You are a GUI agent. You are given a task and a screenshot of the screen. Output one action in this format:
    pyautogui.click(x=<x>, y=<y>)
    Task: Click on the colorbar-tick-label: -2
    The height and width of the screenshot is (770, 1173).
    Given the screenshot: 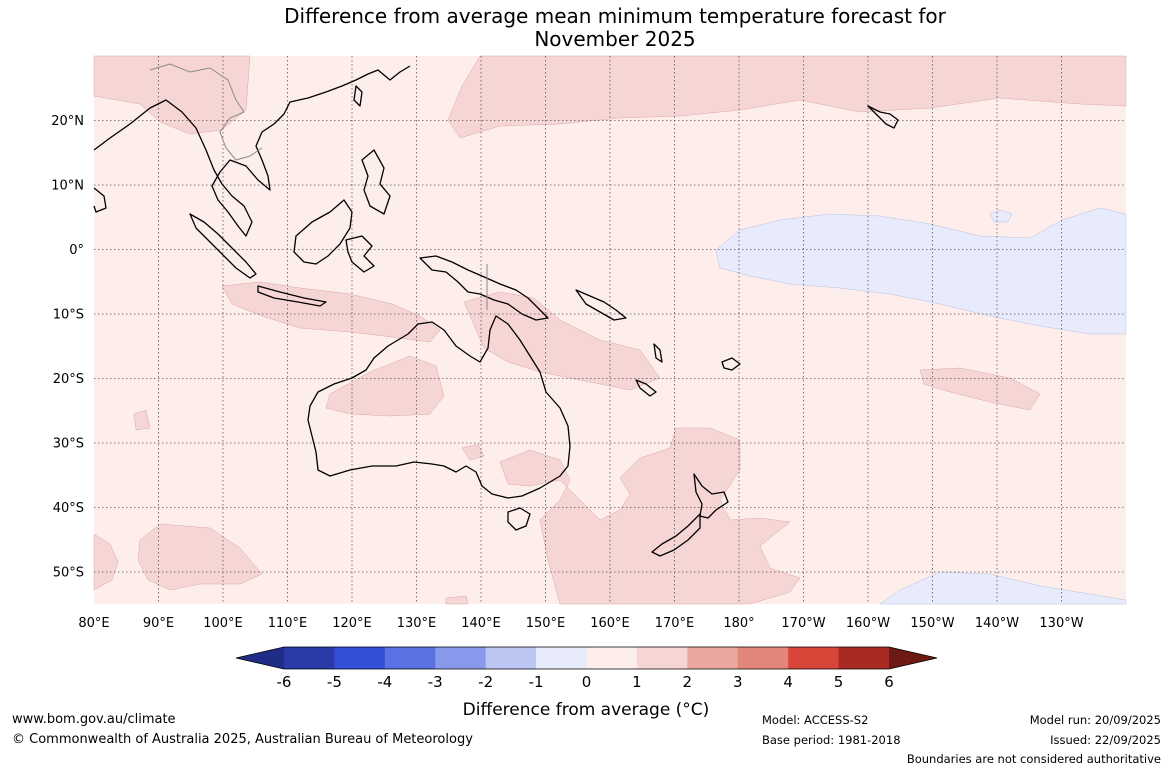 What is the action you would take?
    pyautogui.click(x=485, y=682)
    